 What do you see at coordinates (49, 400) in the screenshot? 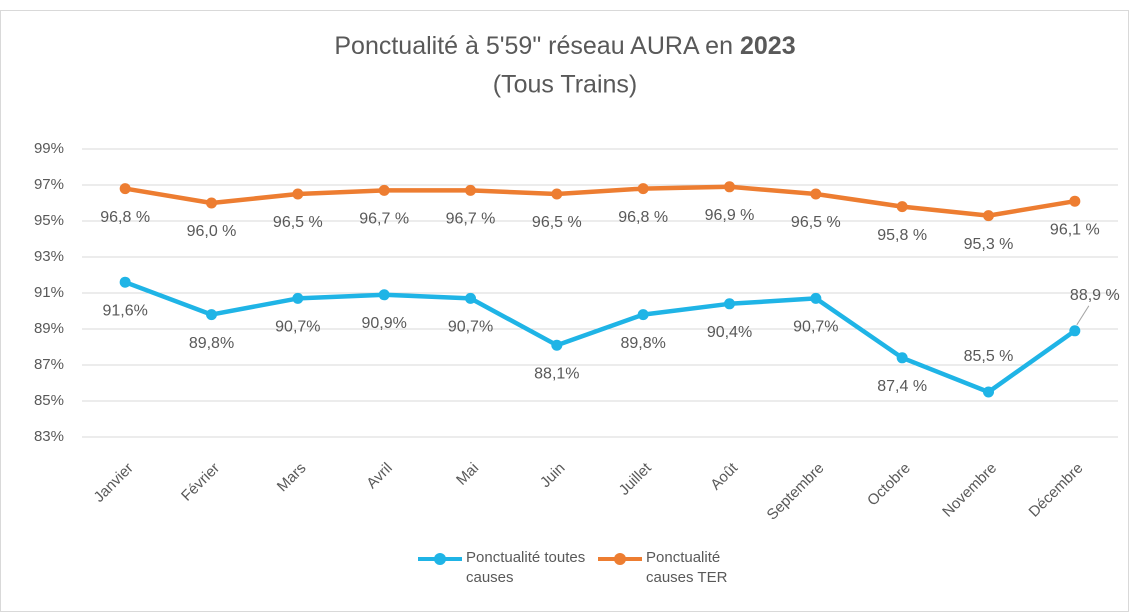
I see `y-tick-label: 85%` at bounding box center [49, 400].